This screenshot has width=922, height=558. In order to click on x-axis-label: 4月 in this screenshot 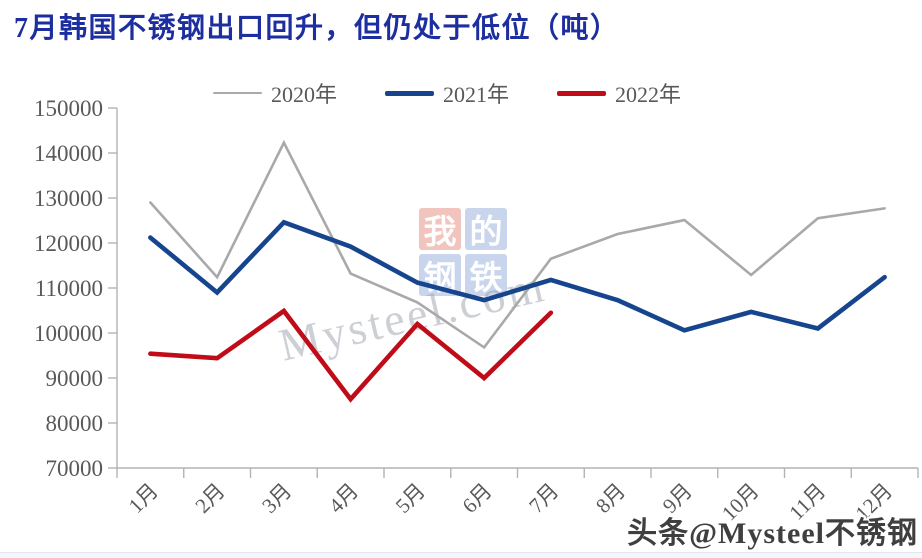, I will do `click(343, 498)`.